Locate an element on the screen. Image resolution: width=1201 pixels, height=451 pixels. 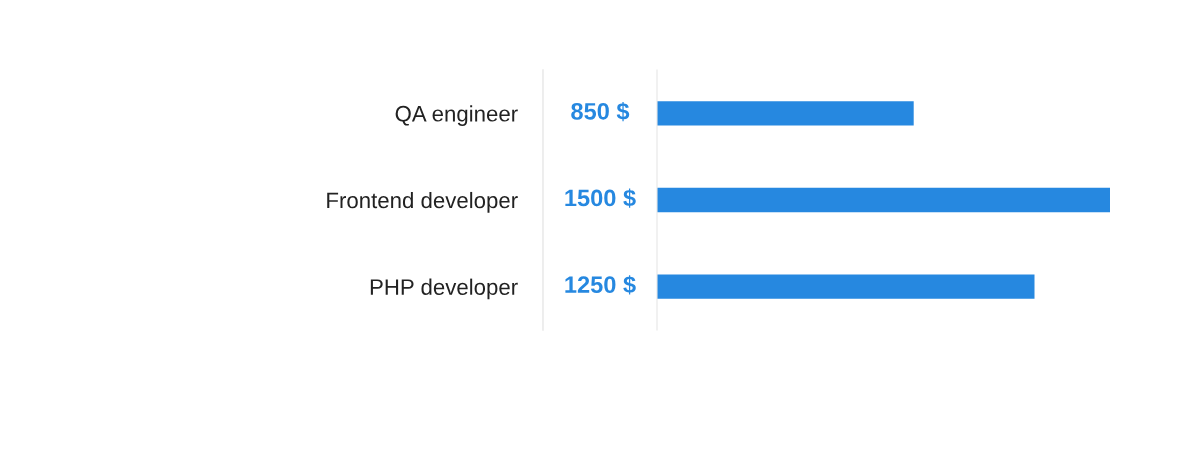
y-tick-label: QA engineer is located at coordinates (456, 115).